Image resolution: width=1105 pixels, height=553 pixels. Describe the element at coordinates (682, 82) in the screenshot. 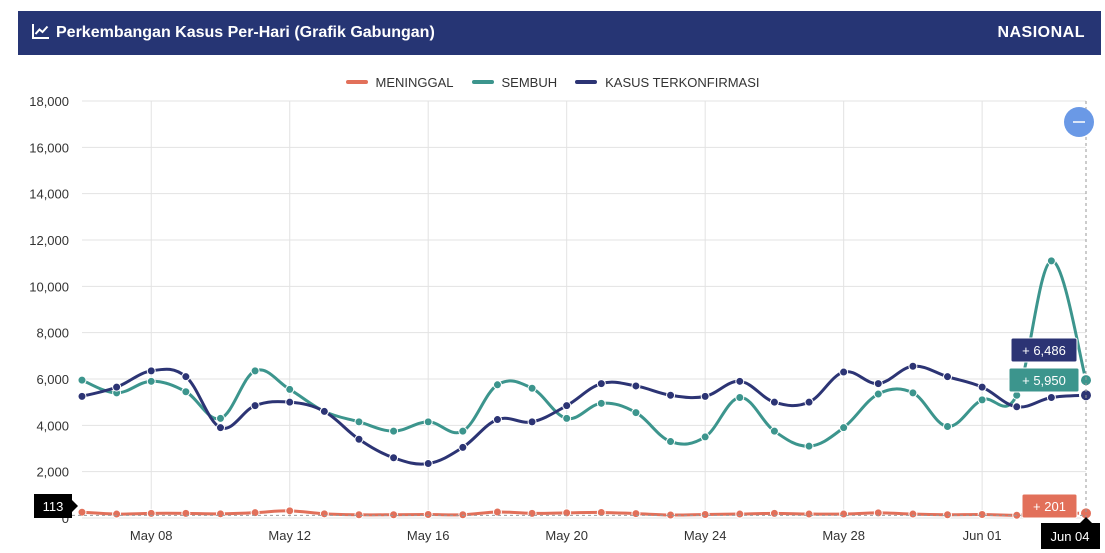

I see `legend-label-terkonfirmasi: KASUS TERKONFIRMASI` at that location.